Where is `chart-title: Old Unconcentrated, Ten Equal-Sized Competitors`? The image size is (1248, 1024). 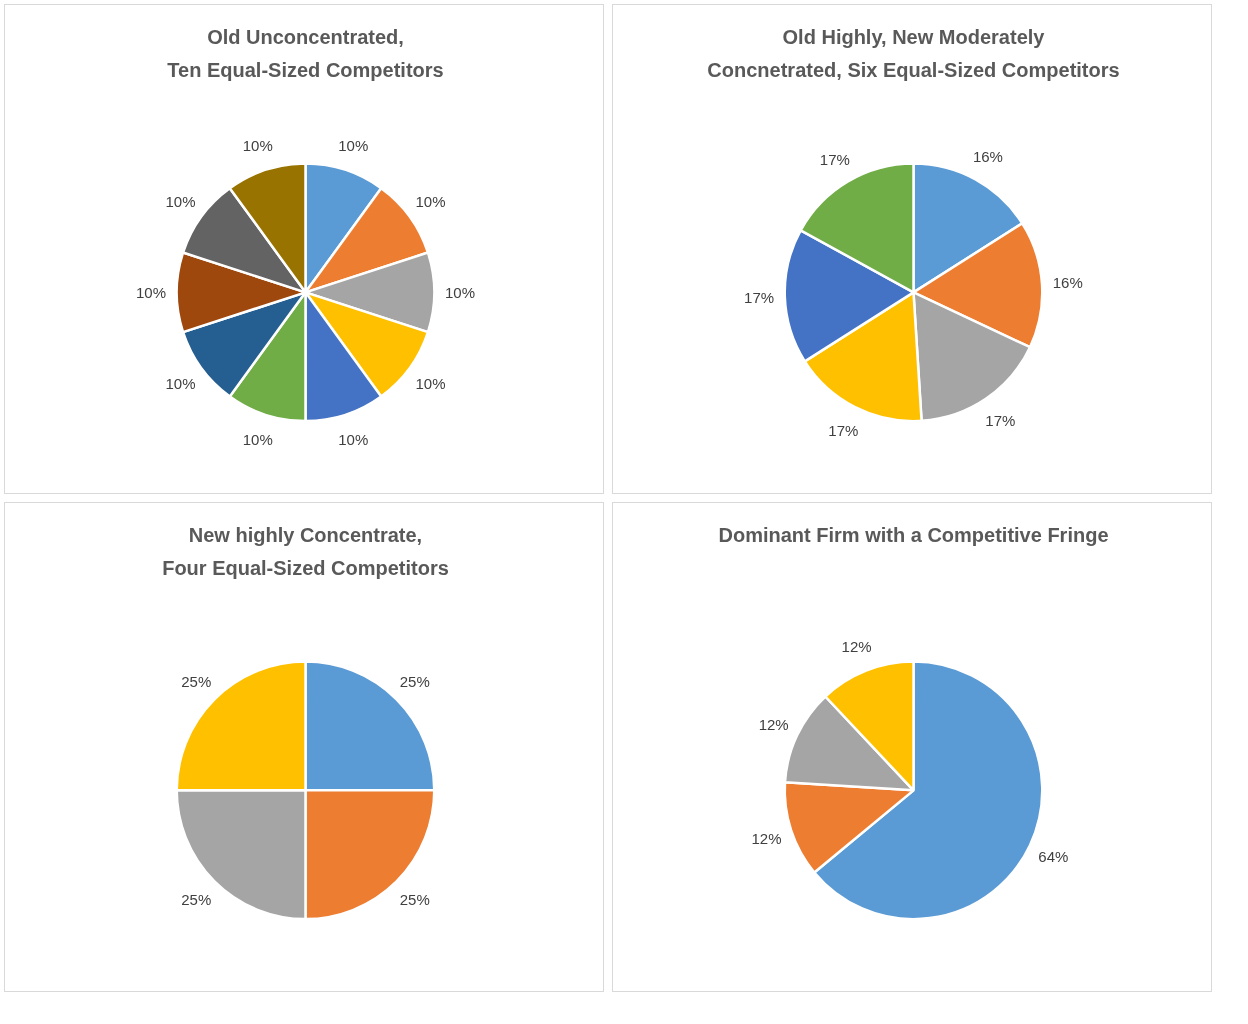
chart-title: Old Unconcentrated, Ten Equal-Sized Competitors is located at coordinates (305, 53).